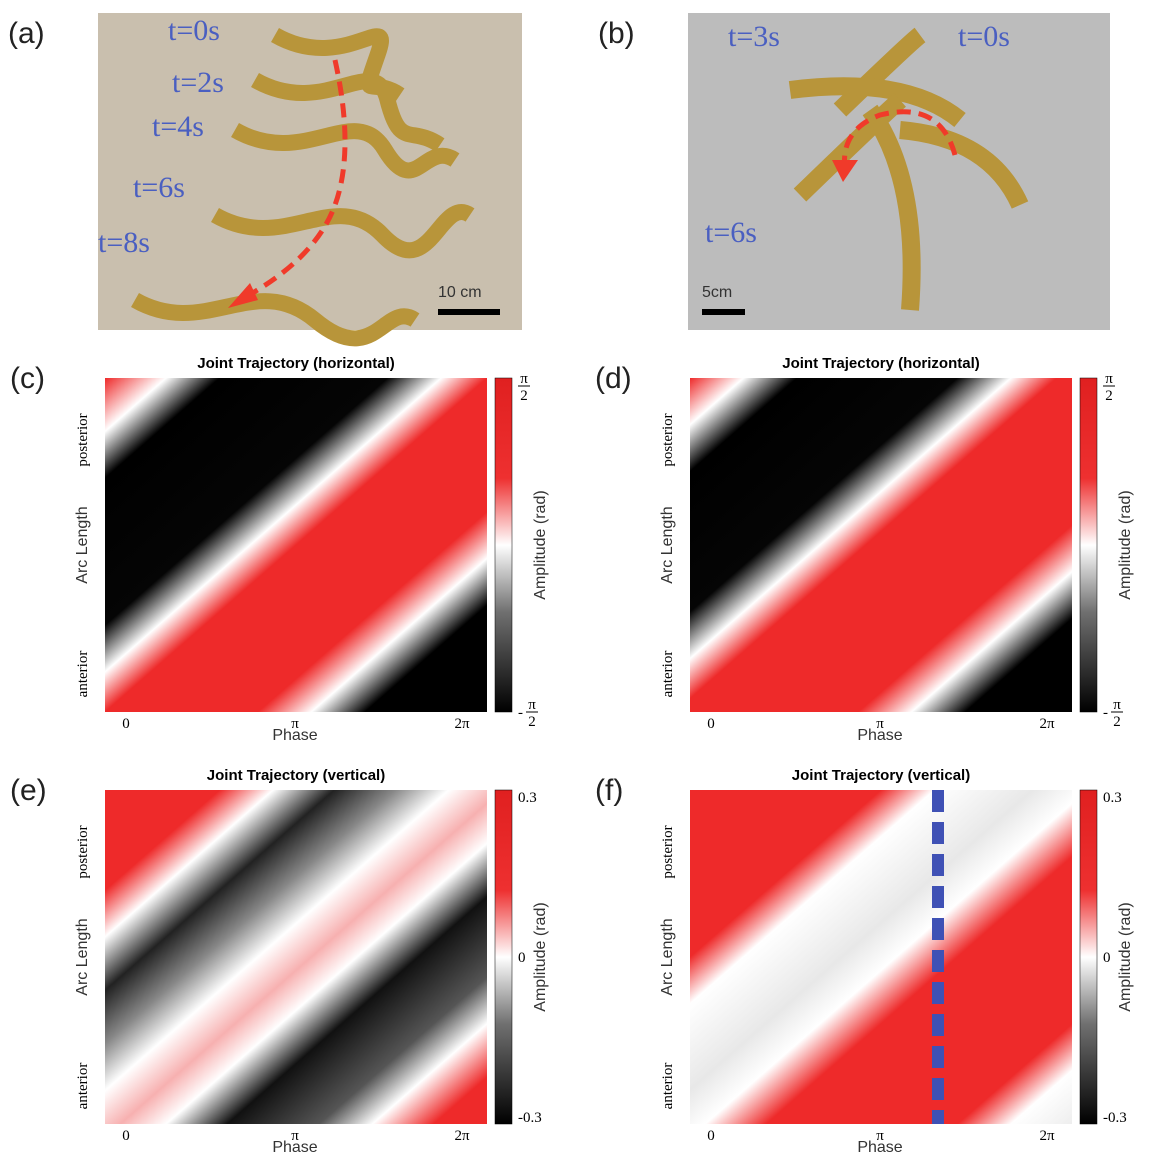 Image resolution: width=1167 pixels, height=1162 pixels. Describe the element at coordinates (178, 126) in the screenshot. I see `time-label: t=4s` at that location.